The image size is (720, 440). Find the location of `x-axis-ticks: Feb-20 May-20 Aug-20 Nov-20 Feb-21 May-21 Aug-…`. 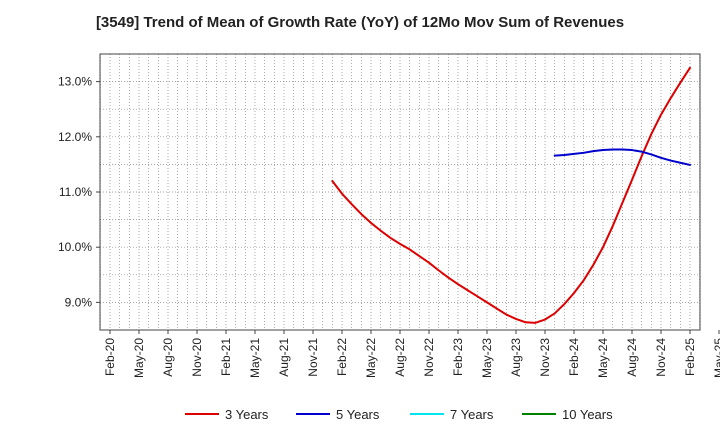

x-axis-ticks: Feb-20 May-20 Aug-20 Nov-20 Feb-21 May-21 Aug-… is located at coordinates (411, 354).